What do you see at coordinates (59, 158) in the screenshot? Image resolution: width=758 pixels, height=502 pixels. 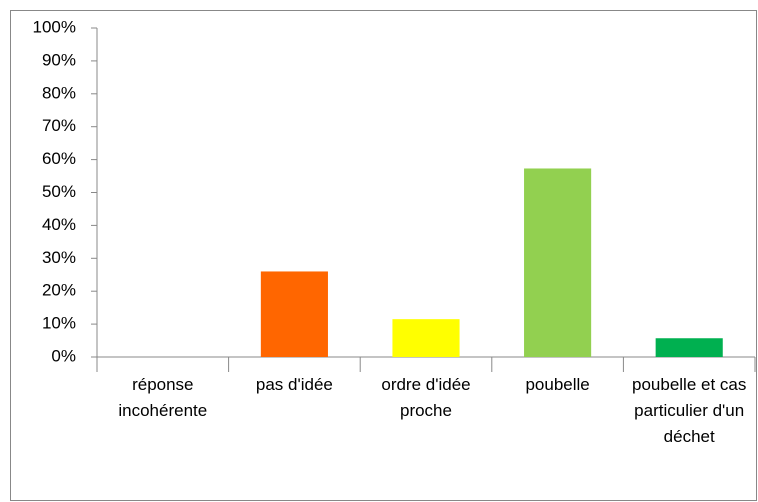 I see `y-tick-label: 60%` at bounding box center [59, 158].